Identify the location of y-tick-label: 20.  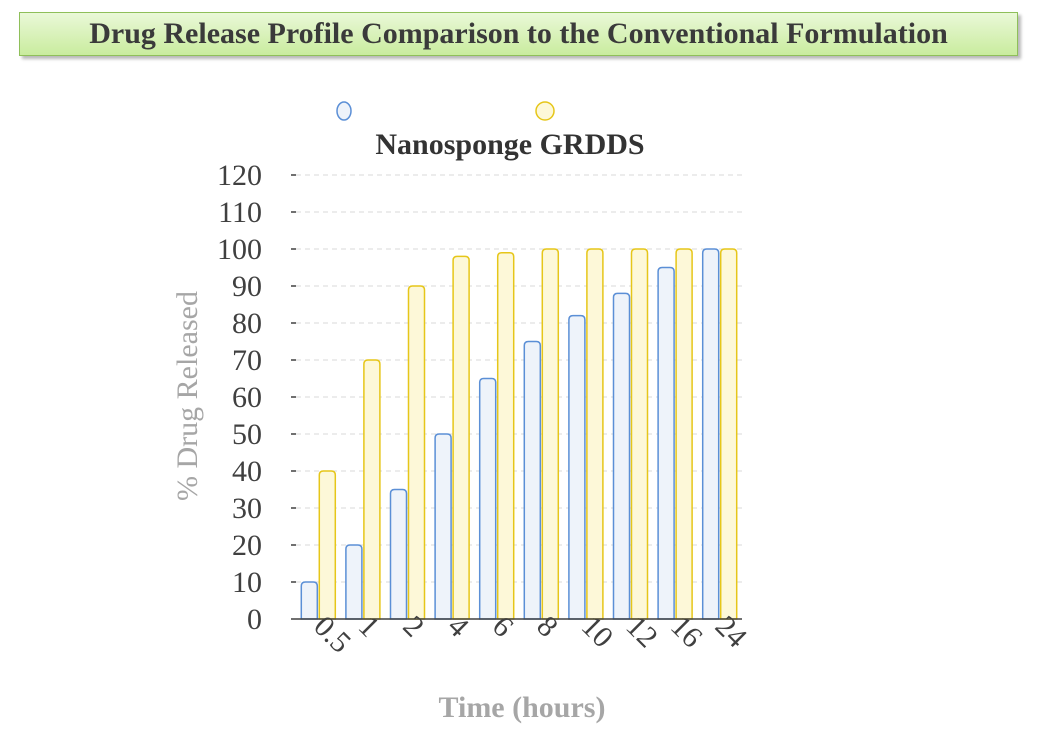
(247, 545).